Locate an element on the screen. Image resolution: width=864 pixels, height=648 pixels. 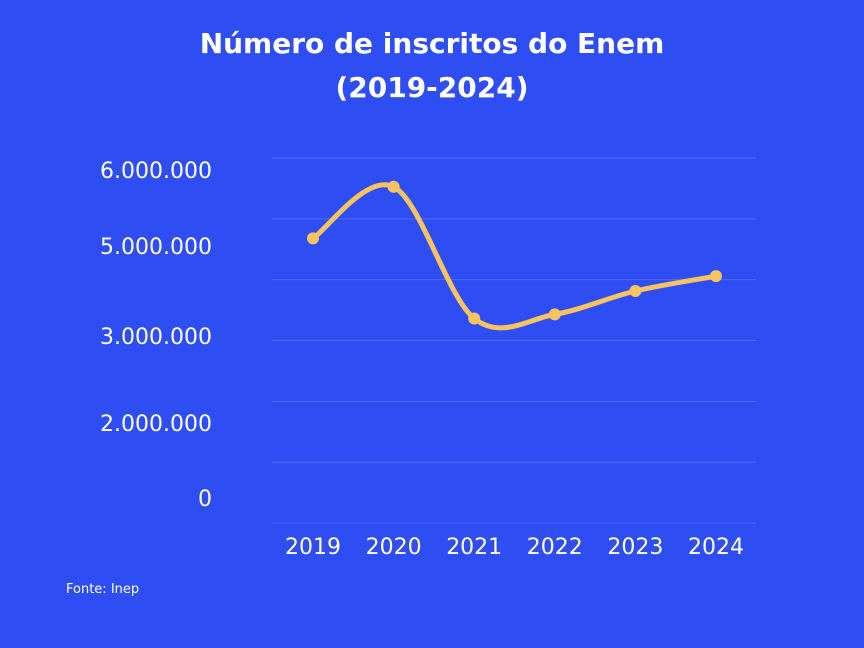
series-line is located at coordinates (514, 256).